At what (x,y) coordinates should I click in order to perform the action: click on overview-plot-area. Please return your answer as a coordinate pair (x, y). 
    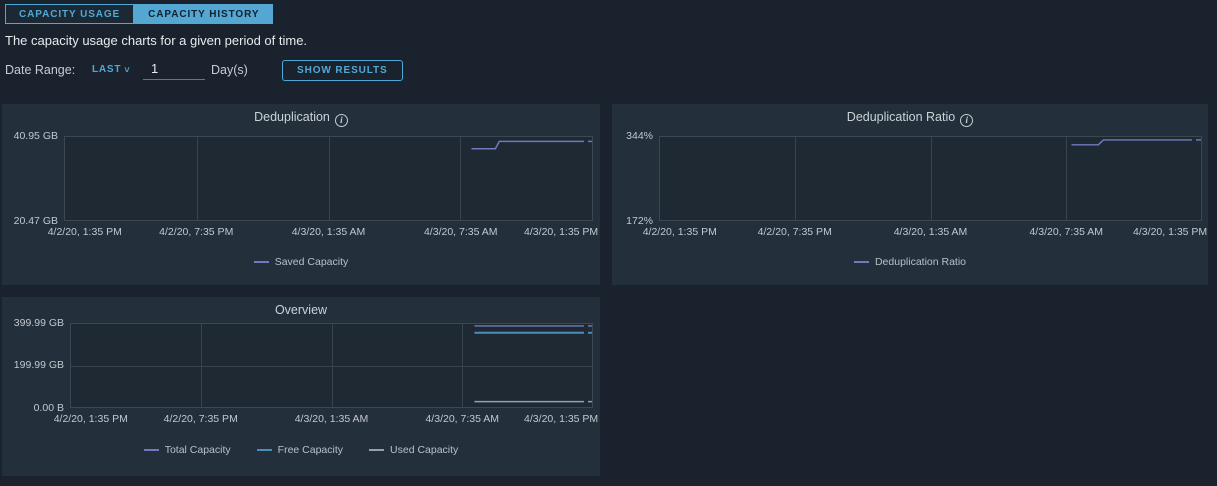
    Looking at the image, I should click on (331, 365).